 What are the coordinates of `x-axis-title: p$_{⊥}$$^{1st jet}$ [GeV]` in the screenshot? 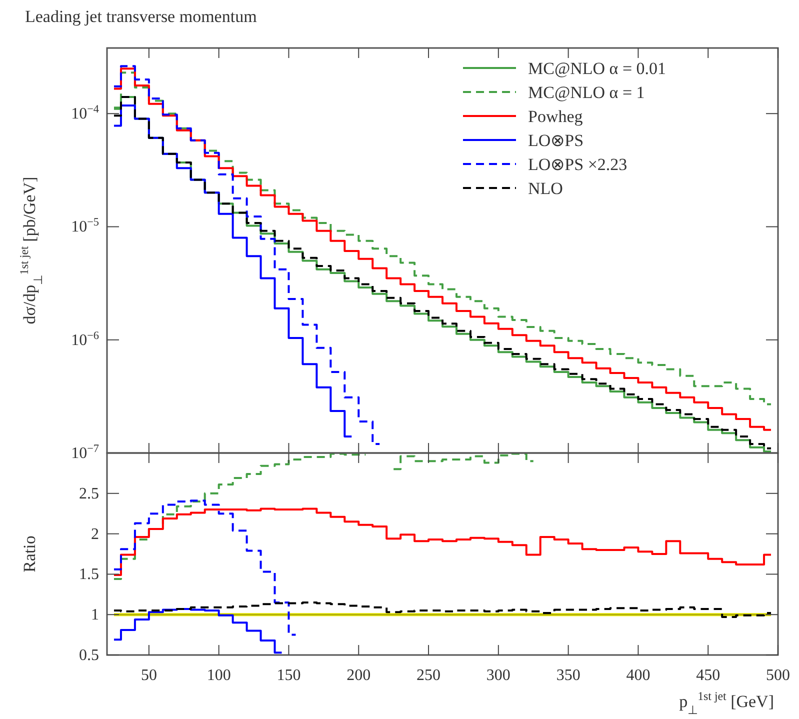 It's located at (726, 703).